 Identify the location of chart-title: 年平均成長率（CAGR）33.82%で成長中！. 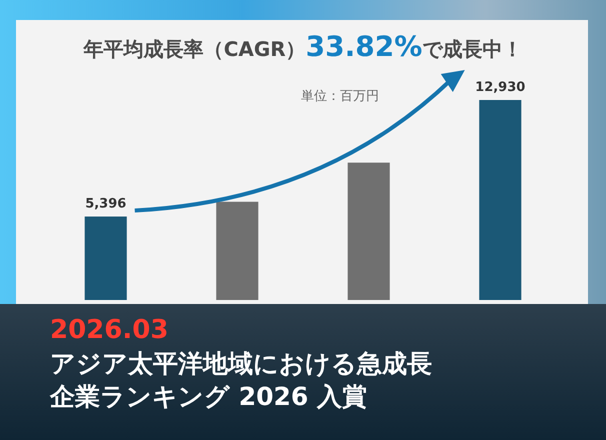
(302, 46).